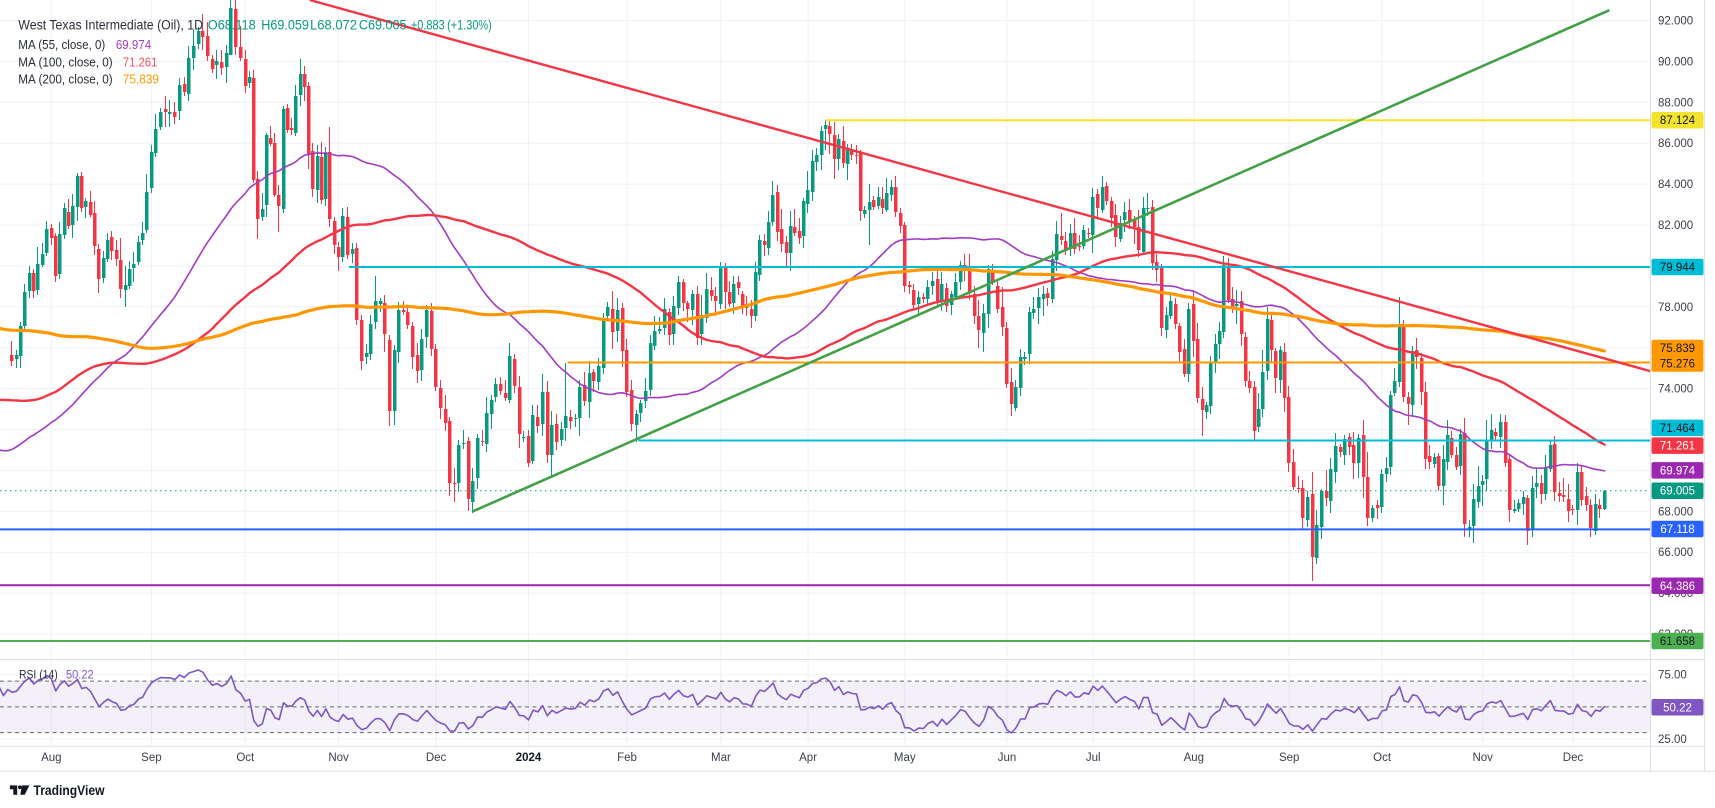 This screenshot has height=808, width=1715. Describe the element at coordinates (1672, 740) in the screenshot. I see `svg-text: 25.00` at that location.